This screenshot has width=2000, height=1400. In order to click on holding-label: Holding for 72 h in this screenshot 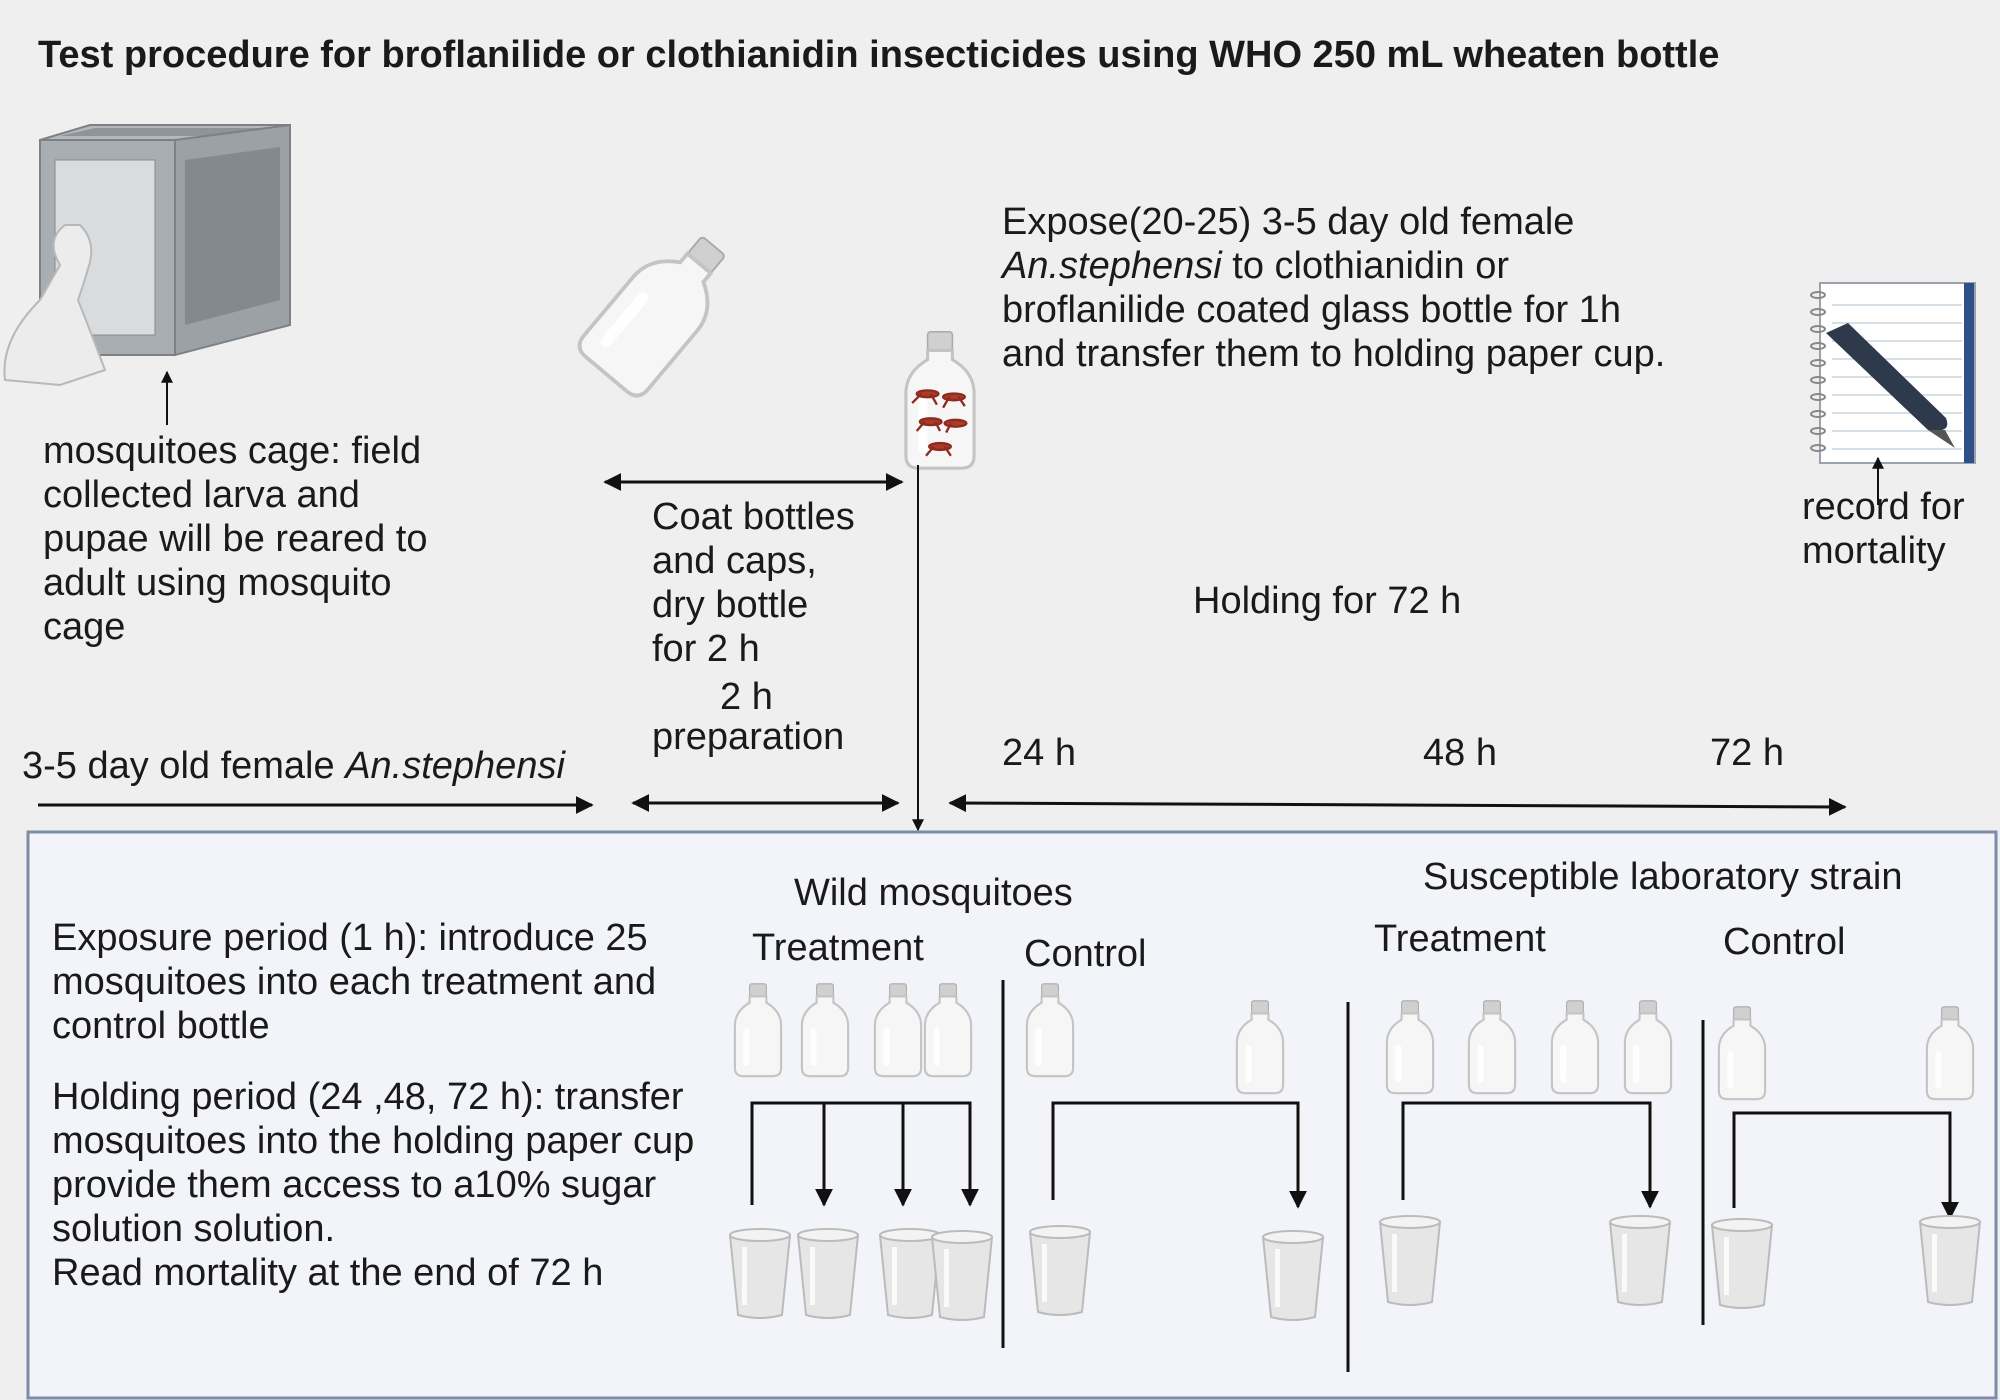, I will do `click(1327, 601)`.